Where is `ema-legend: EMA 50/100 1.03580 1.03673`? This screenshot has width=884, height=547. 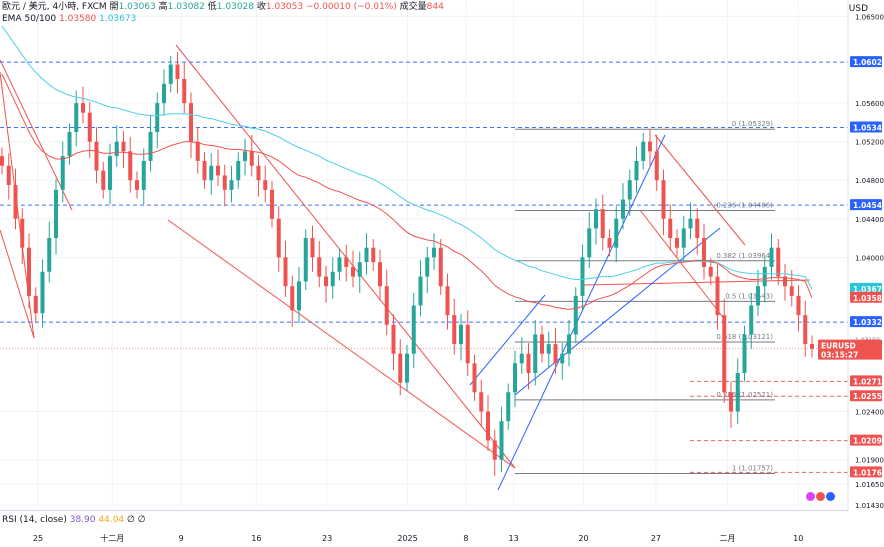
ema-legend: EMA 50/100 1.03580 1.03673 is located at coordinates (69, 19).